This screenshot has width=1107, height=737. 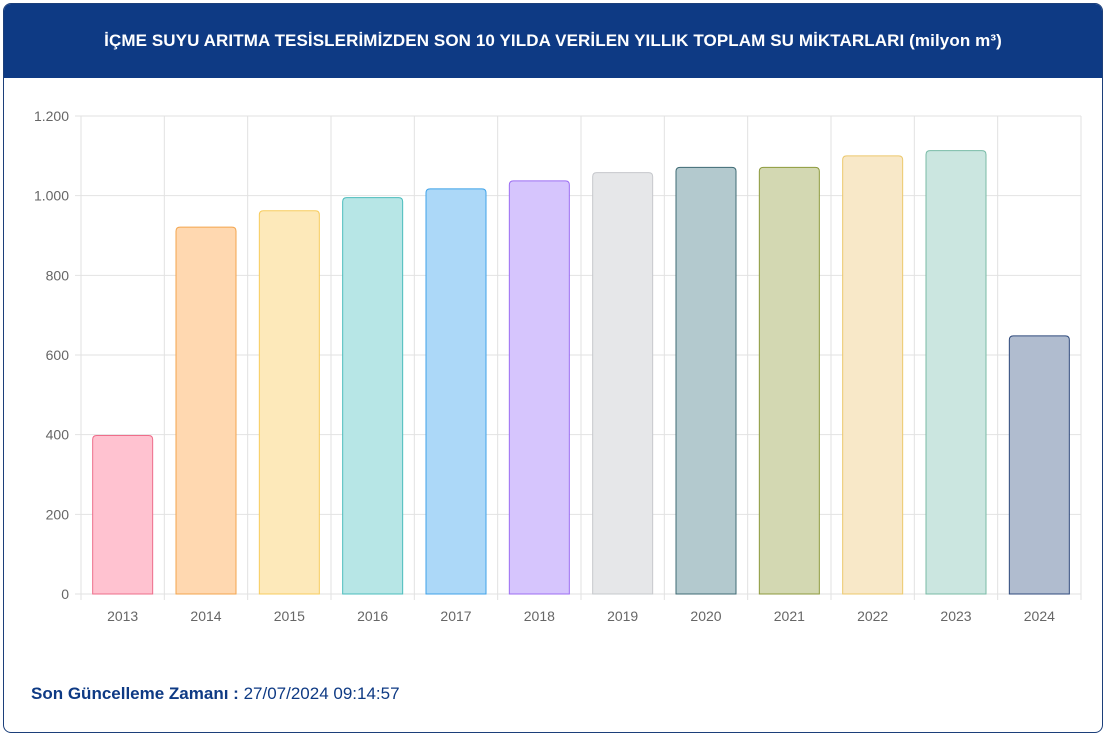 What do you see at coordinates (135, 693) in the screenshot?
I see `last-update-label: Son Güncelleme Zamanı :` at bounding box center [135, 693].